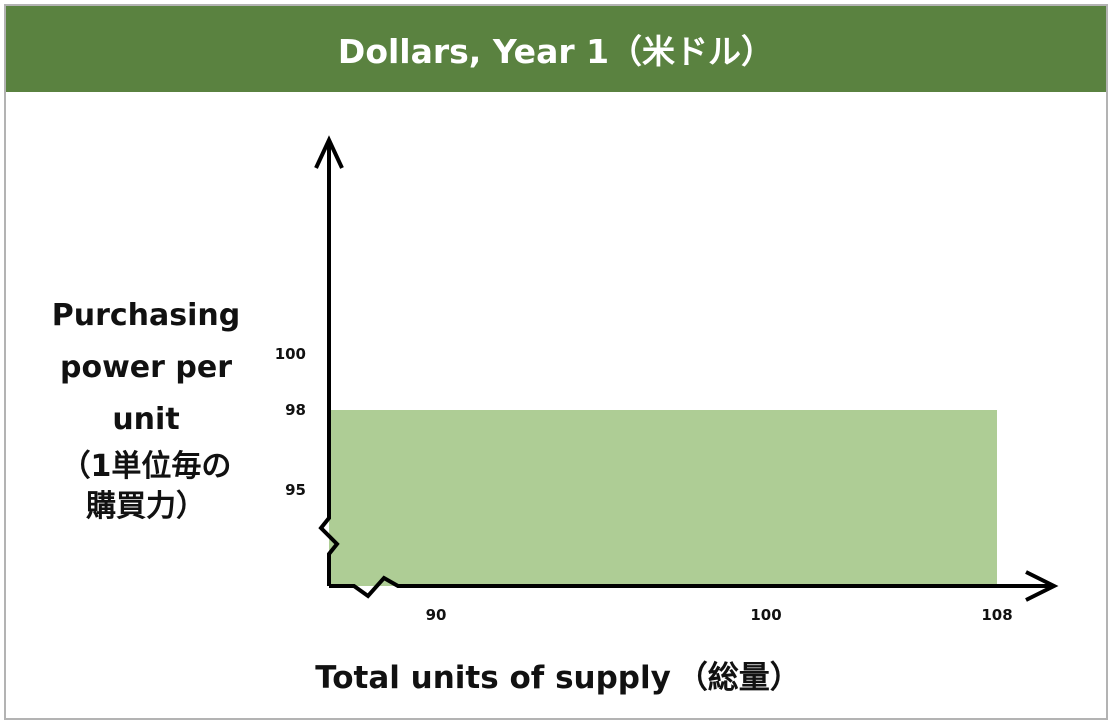  Describe the element at coordinates (738, 678) in the screenshot. I see `x-axis-label-jp: （総量）` at that location.